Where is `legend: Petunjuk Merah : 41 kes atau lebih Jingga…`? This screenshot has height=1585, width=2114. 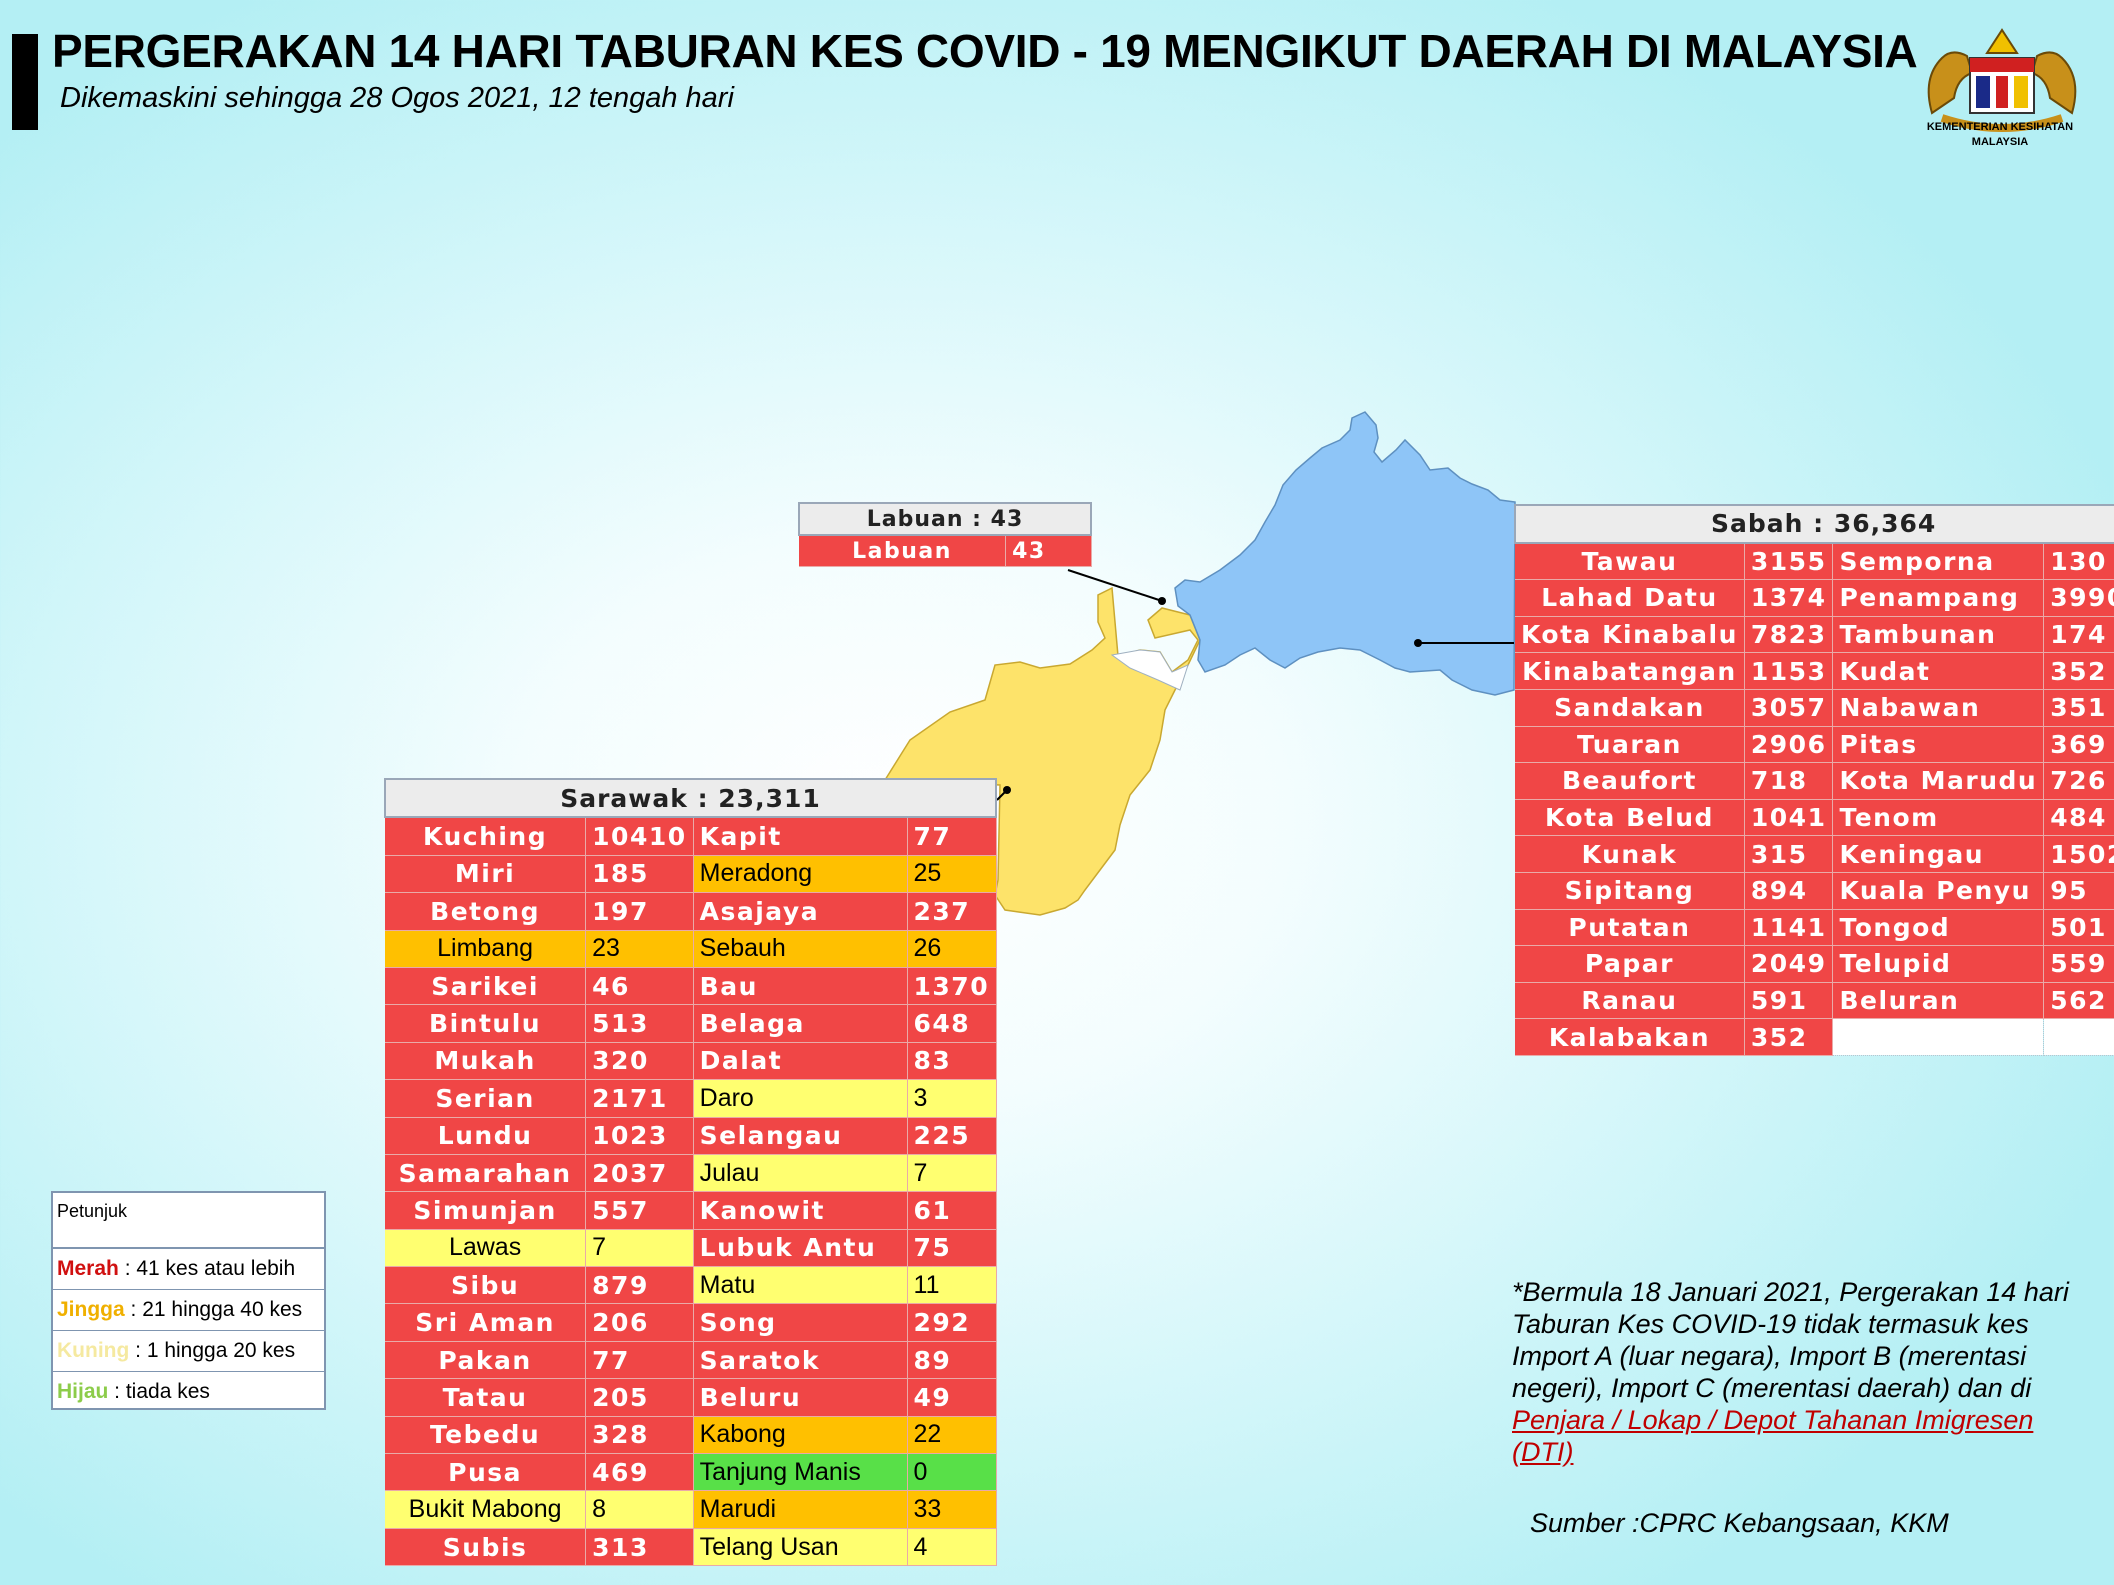
legend: Petunjuk Merah : 41 kes atau lebih Jingga… is located at coordinates (188, 1300).